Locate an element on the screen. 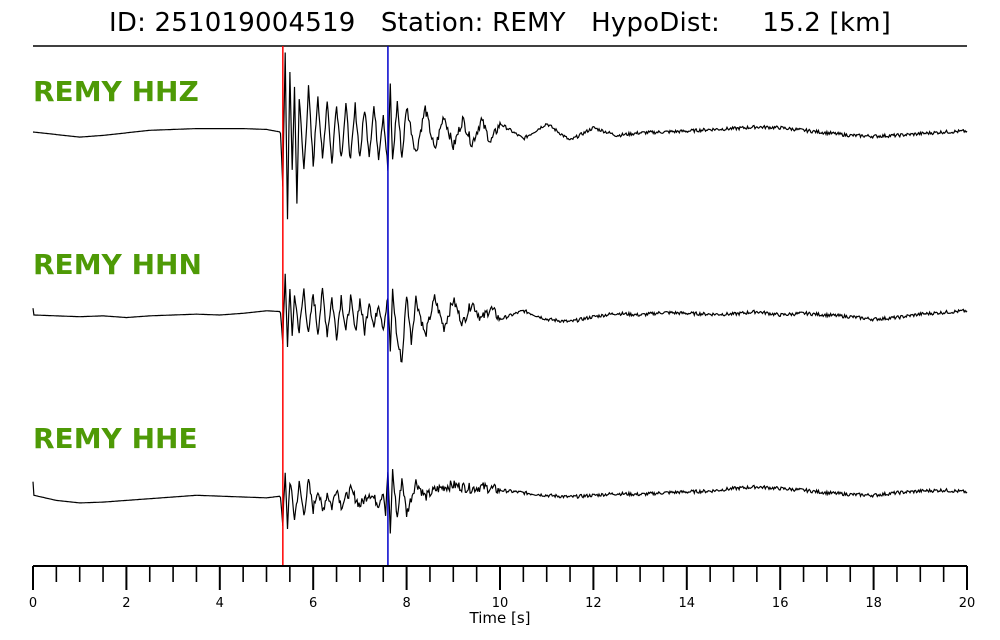 Image resolution: width=1000 pixels, height=640 pixels. x-tick-label: 10 is located at coordinates (500, 603).